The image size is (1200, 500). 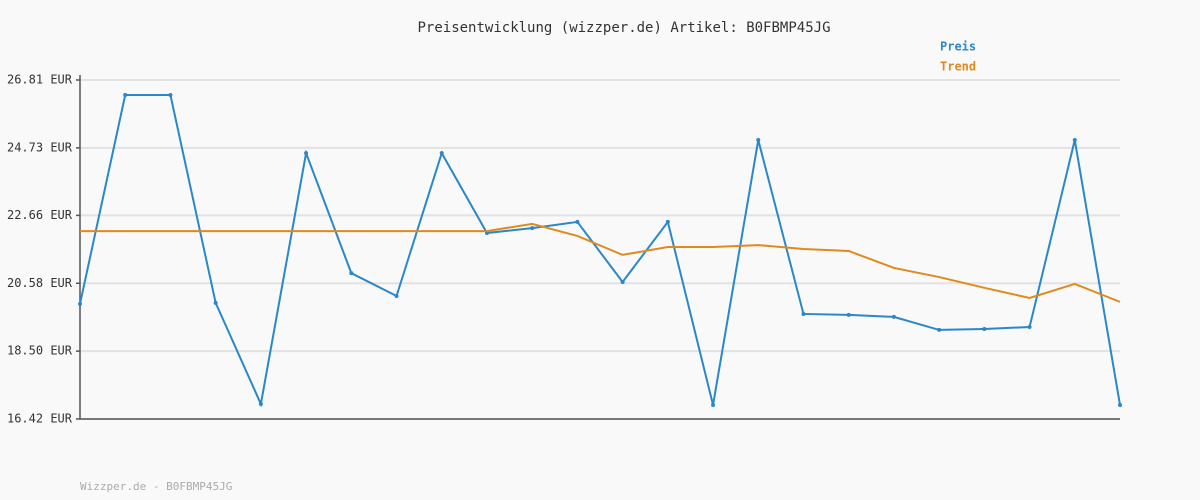 What do you see at coordinates (40, 147) in the screenshot?
I see `y-tick-label: 24.73 EUR` at bounding box center [40, 147].